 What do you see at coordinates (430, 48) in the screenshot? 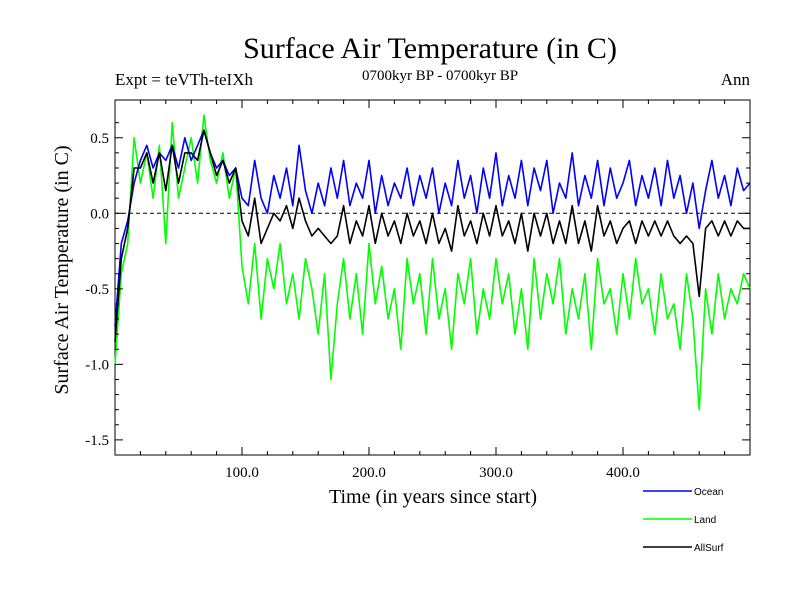
I see `chart-title: Surface Air Temperature (in C)` at bounding box center [430, 48].